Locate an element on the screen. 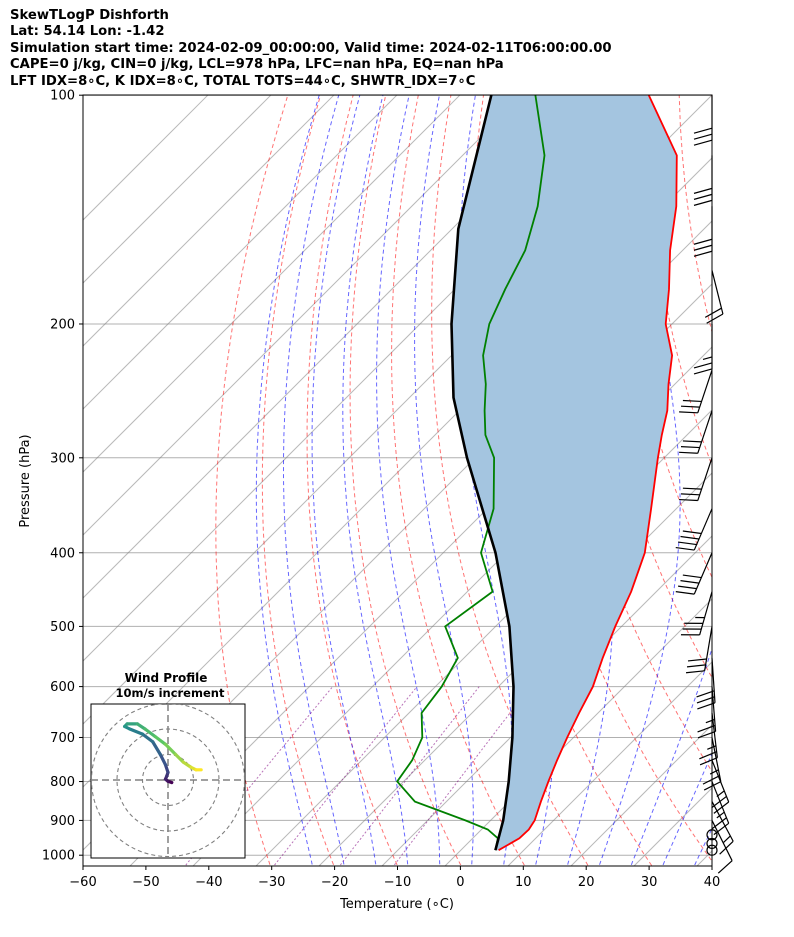 This screenshot has width=794, height=937. x-tick-label: 20 is located at coordinates (586, 882).